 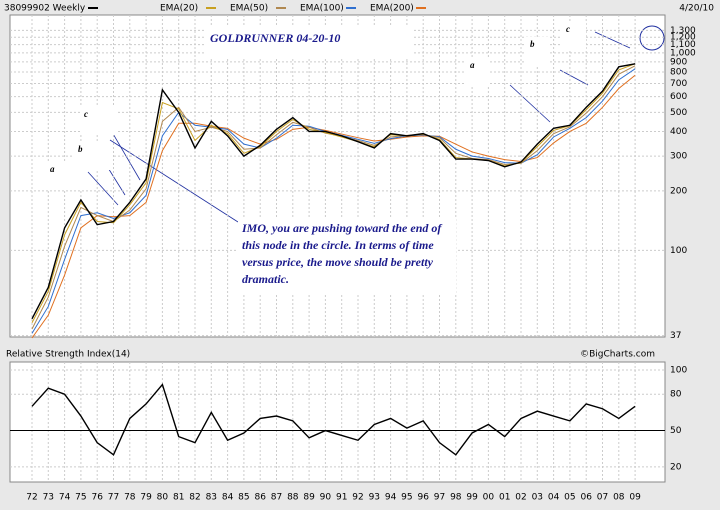 I want to click on x-tick-label: 83, so click(x=211, y=498).